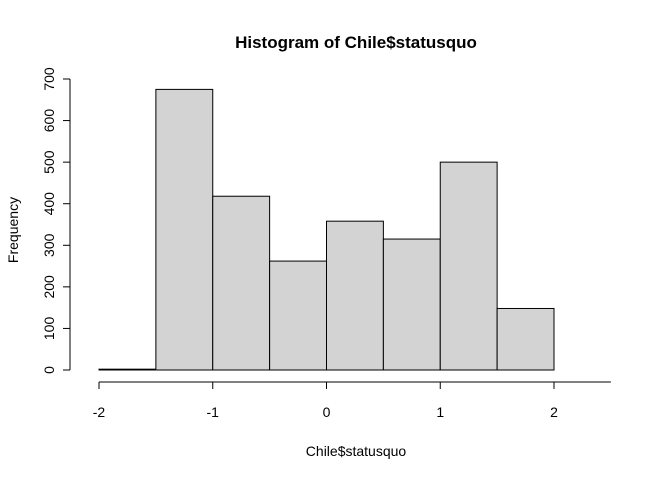 The image size is (672, 480). What do you see at coordinates (49, 370) in the screenshot?
I see `y-tick-label-0: 0` at bounding box center [49, 370].